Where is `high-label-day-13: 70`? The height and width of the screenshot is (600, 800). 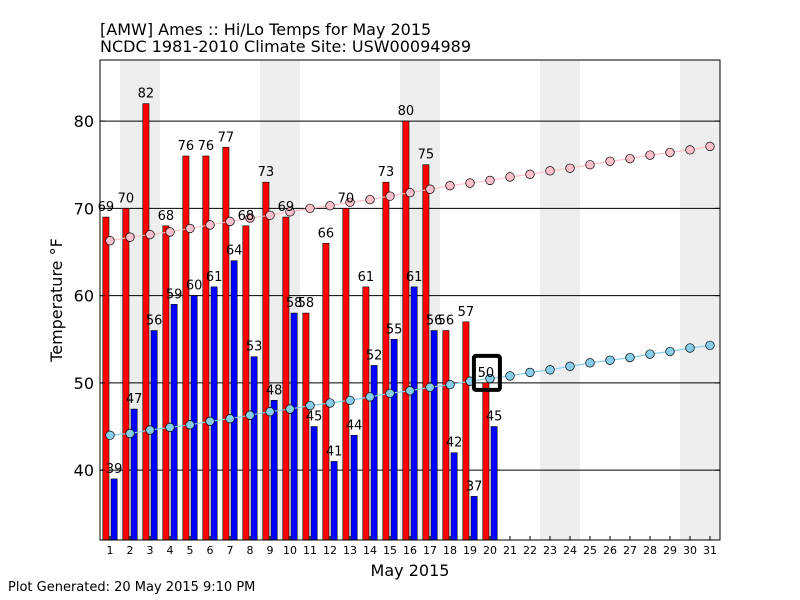 high-label-day-13: 70 is located at coordinates (346, 198).